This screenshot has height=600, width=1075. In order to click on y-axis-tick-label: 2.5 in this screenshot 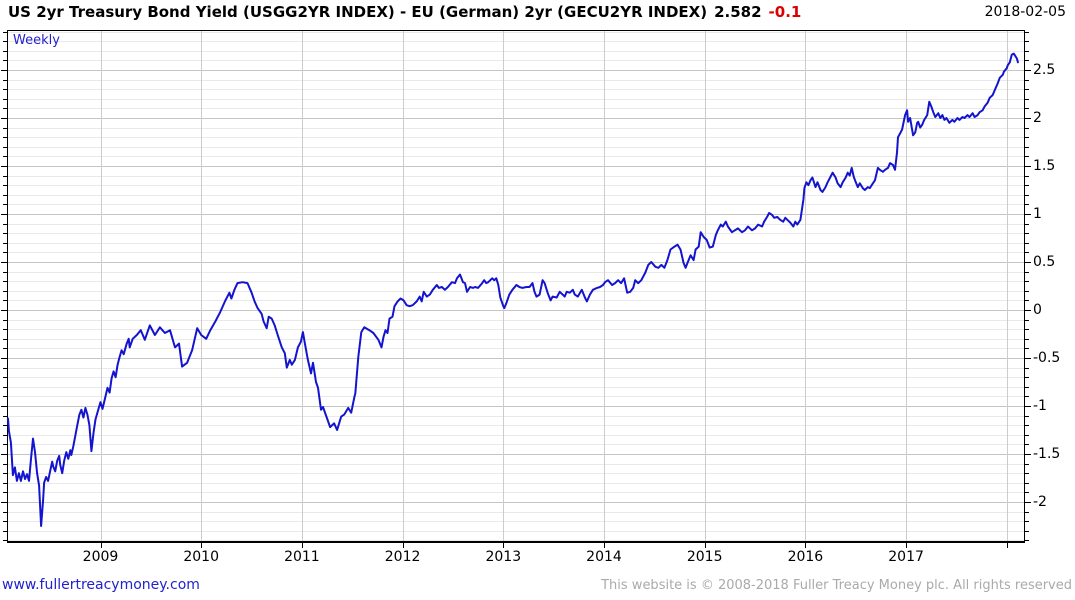, I will do `click(1044, 70)`.